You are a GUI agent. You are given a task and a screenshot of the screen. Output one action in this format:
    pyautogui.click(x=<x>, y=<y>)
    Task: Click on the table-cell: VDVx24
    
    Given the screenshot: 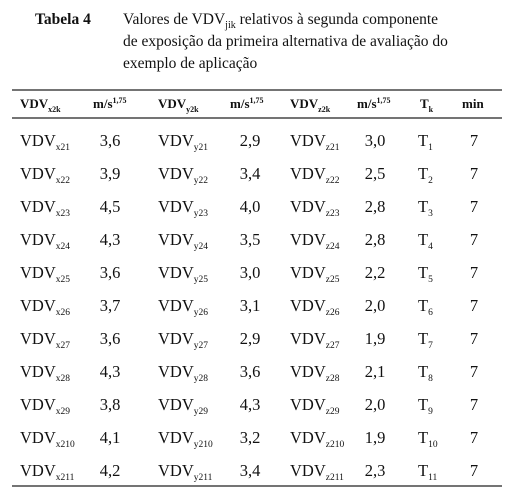 What is the action you would take?
    pyautogui.click(x=45, y=241)
    